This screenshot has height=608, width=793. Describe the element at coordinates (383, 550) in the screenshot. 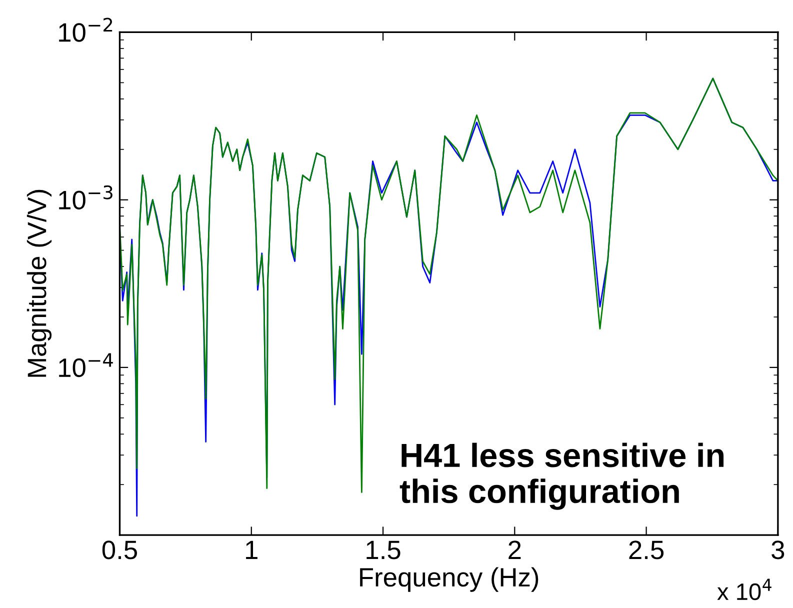

I see `x-tick-label: 1.5` at that location.